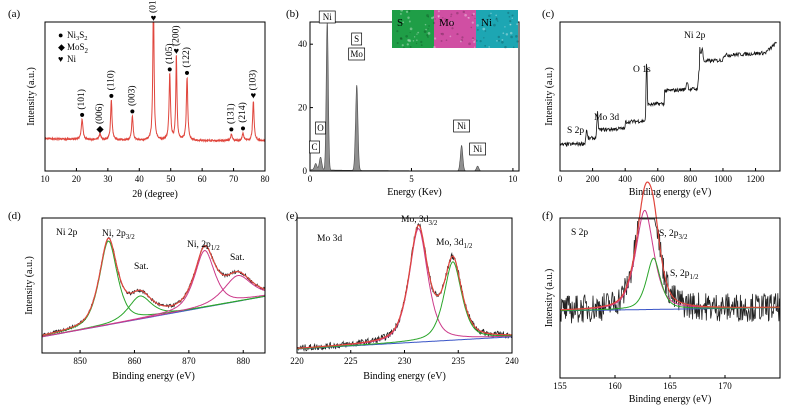 This screenshot has width=808, height=411. Describe the element at coordinates (80, 361) in the screenshot. I see `x-tick-label: 850` at that location.